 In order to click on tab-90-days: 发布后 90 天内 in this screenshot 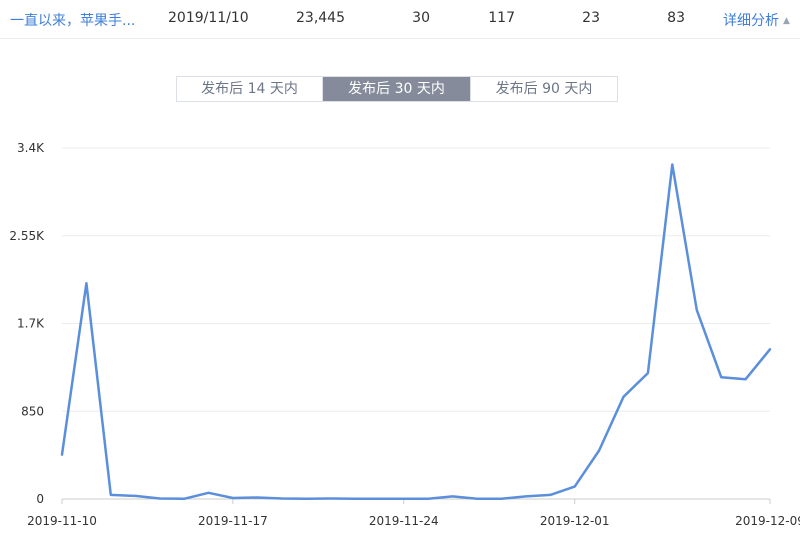, I will do `click(543, 89)`.